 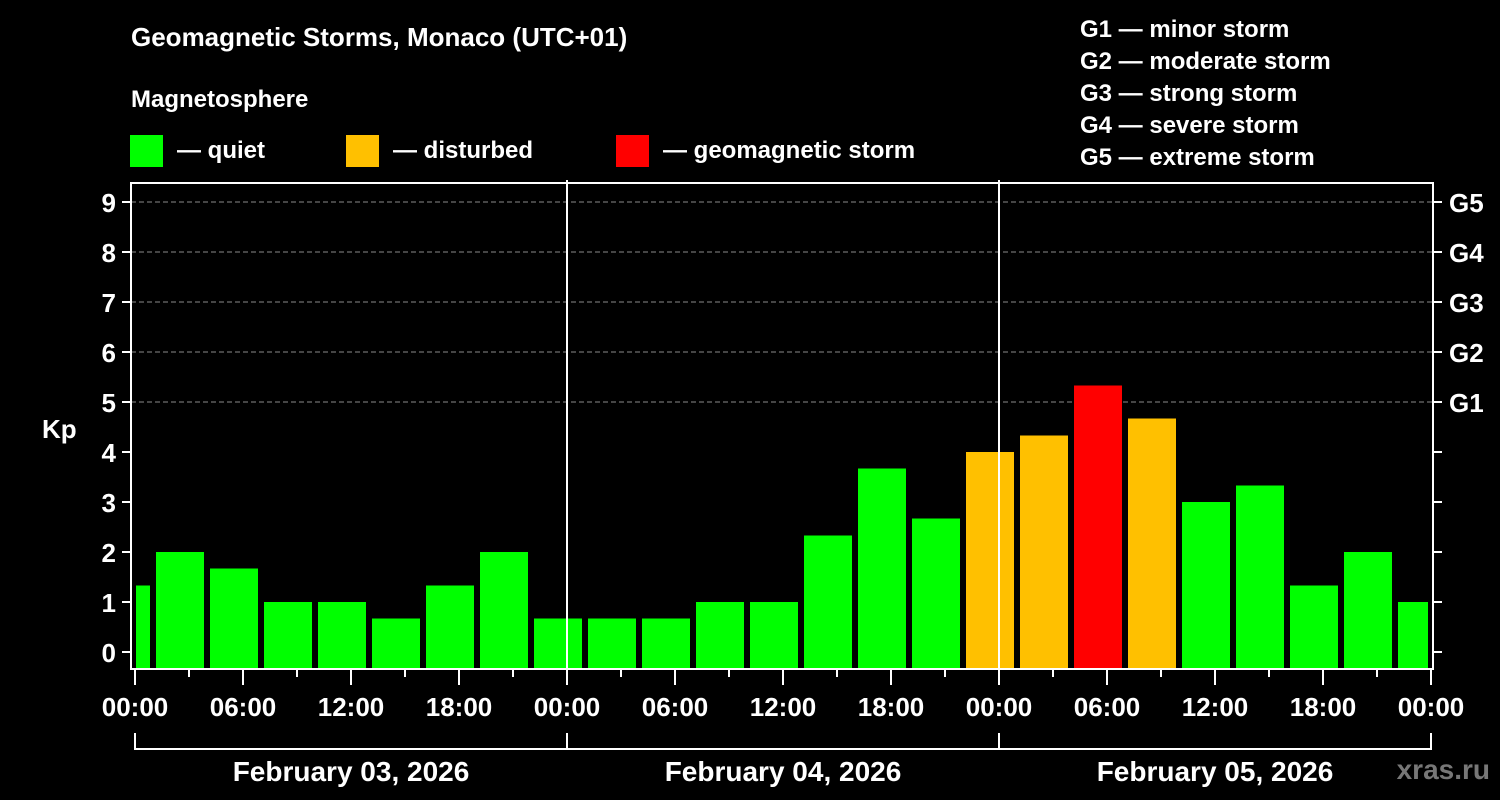 What do you see at coordinates (1197, 157) in the screenshot?
I see `storm-scale-g5: G5 — extreme storm` at bounding box center [1197, 157].